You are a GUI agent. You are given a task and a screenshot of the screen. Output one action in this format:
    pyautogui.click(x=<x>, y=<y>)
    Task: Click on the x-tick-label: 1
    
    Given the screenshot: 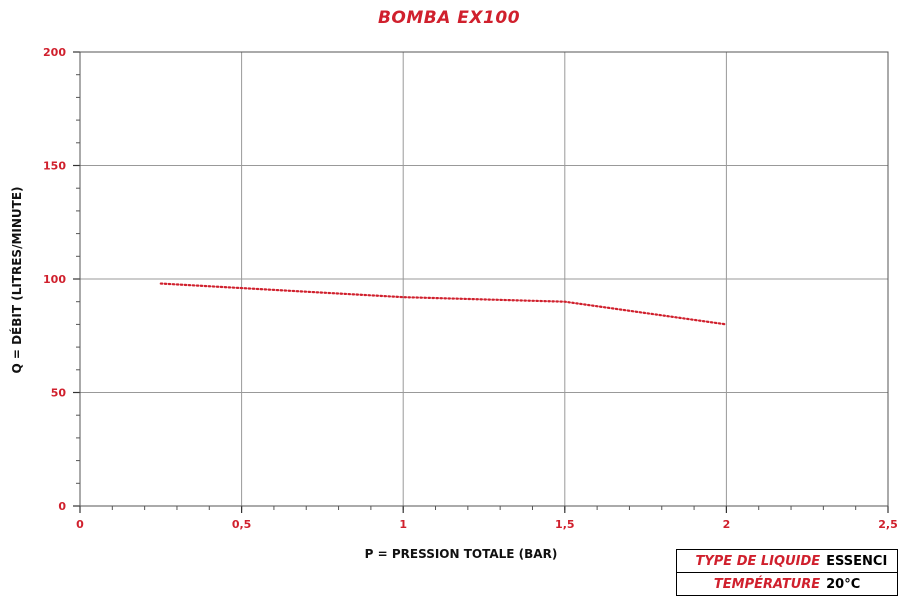 What is the action you would take?
    pyautogui.click(x=403, y=524)
    